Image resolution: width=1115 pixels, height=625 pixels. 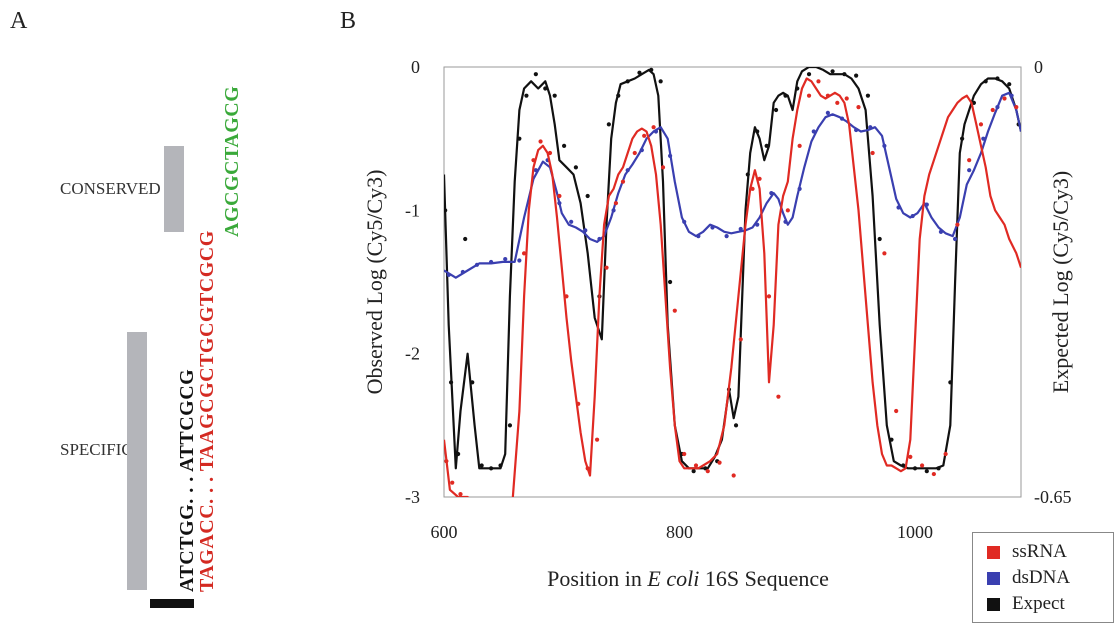 I want to click on x-tick-label: 1000, so click(x=915, y=532).